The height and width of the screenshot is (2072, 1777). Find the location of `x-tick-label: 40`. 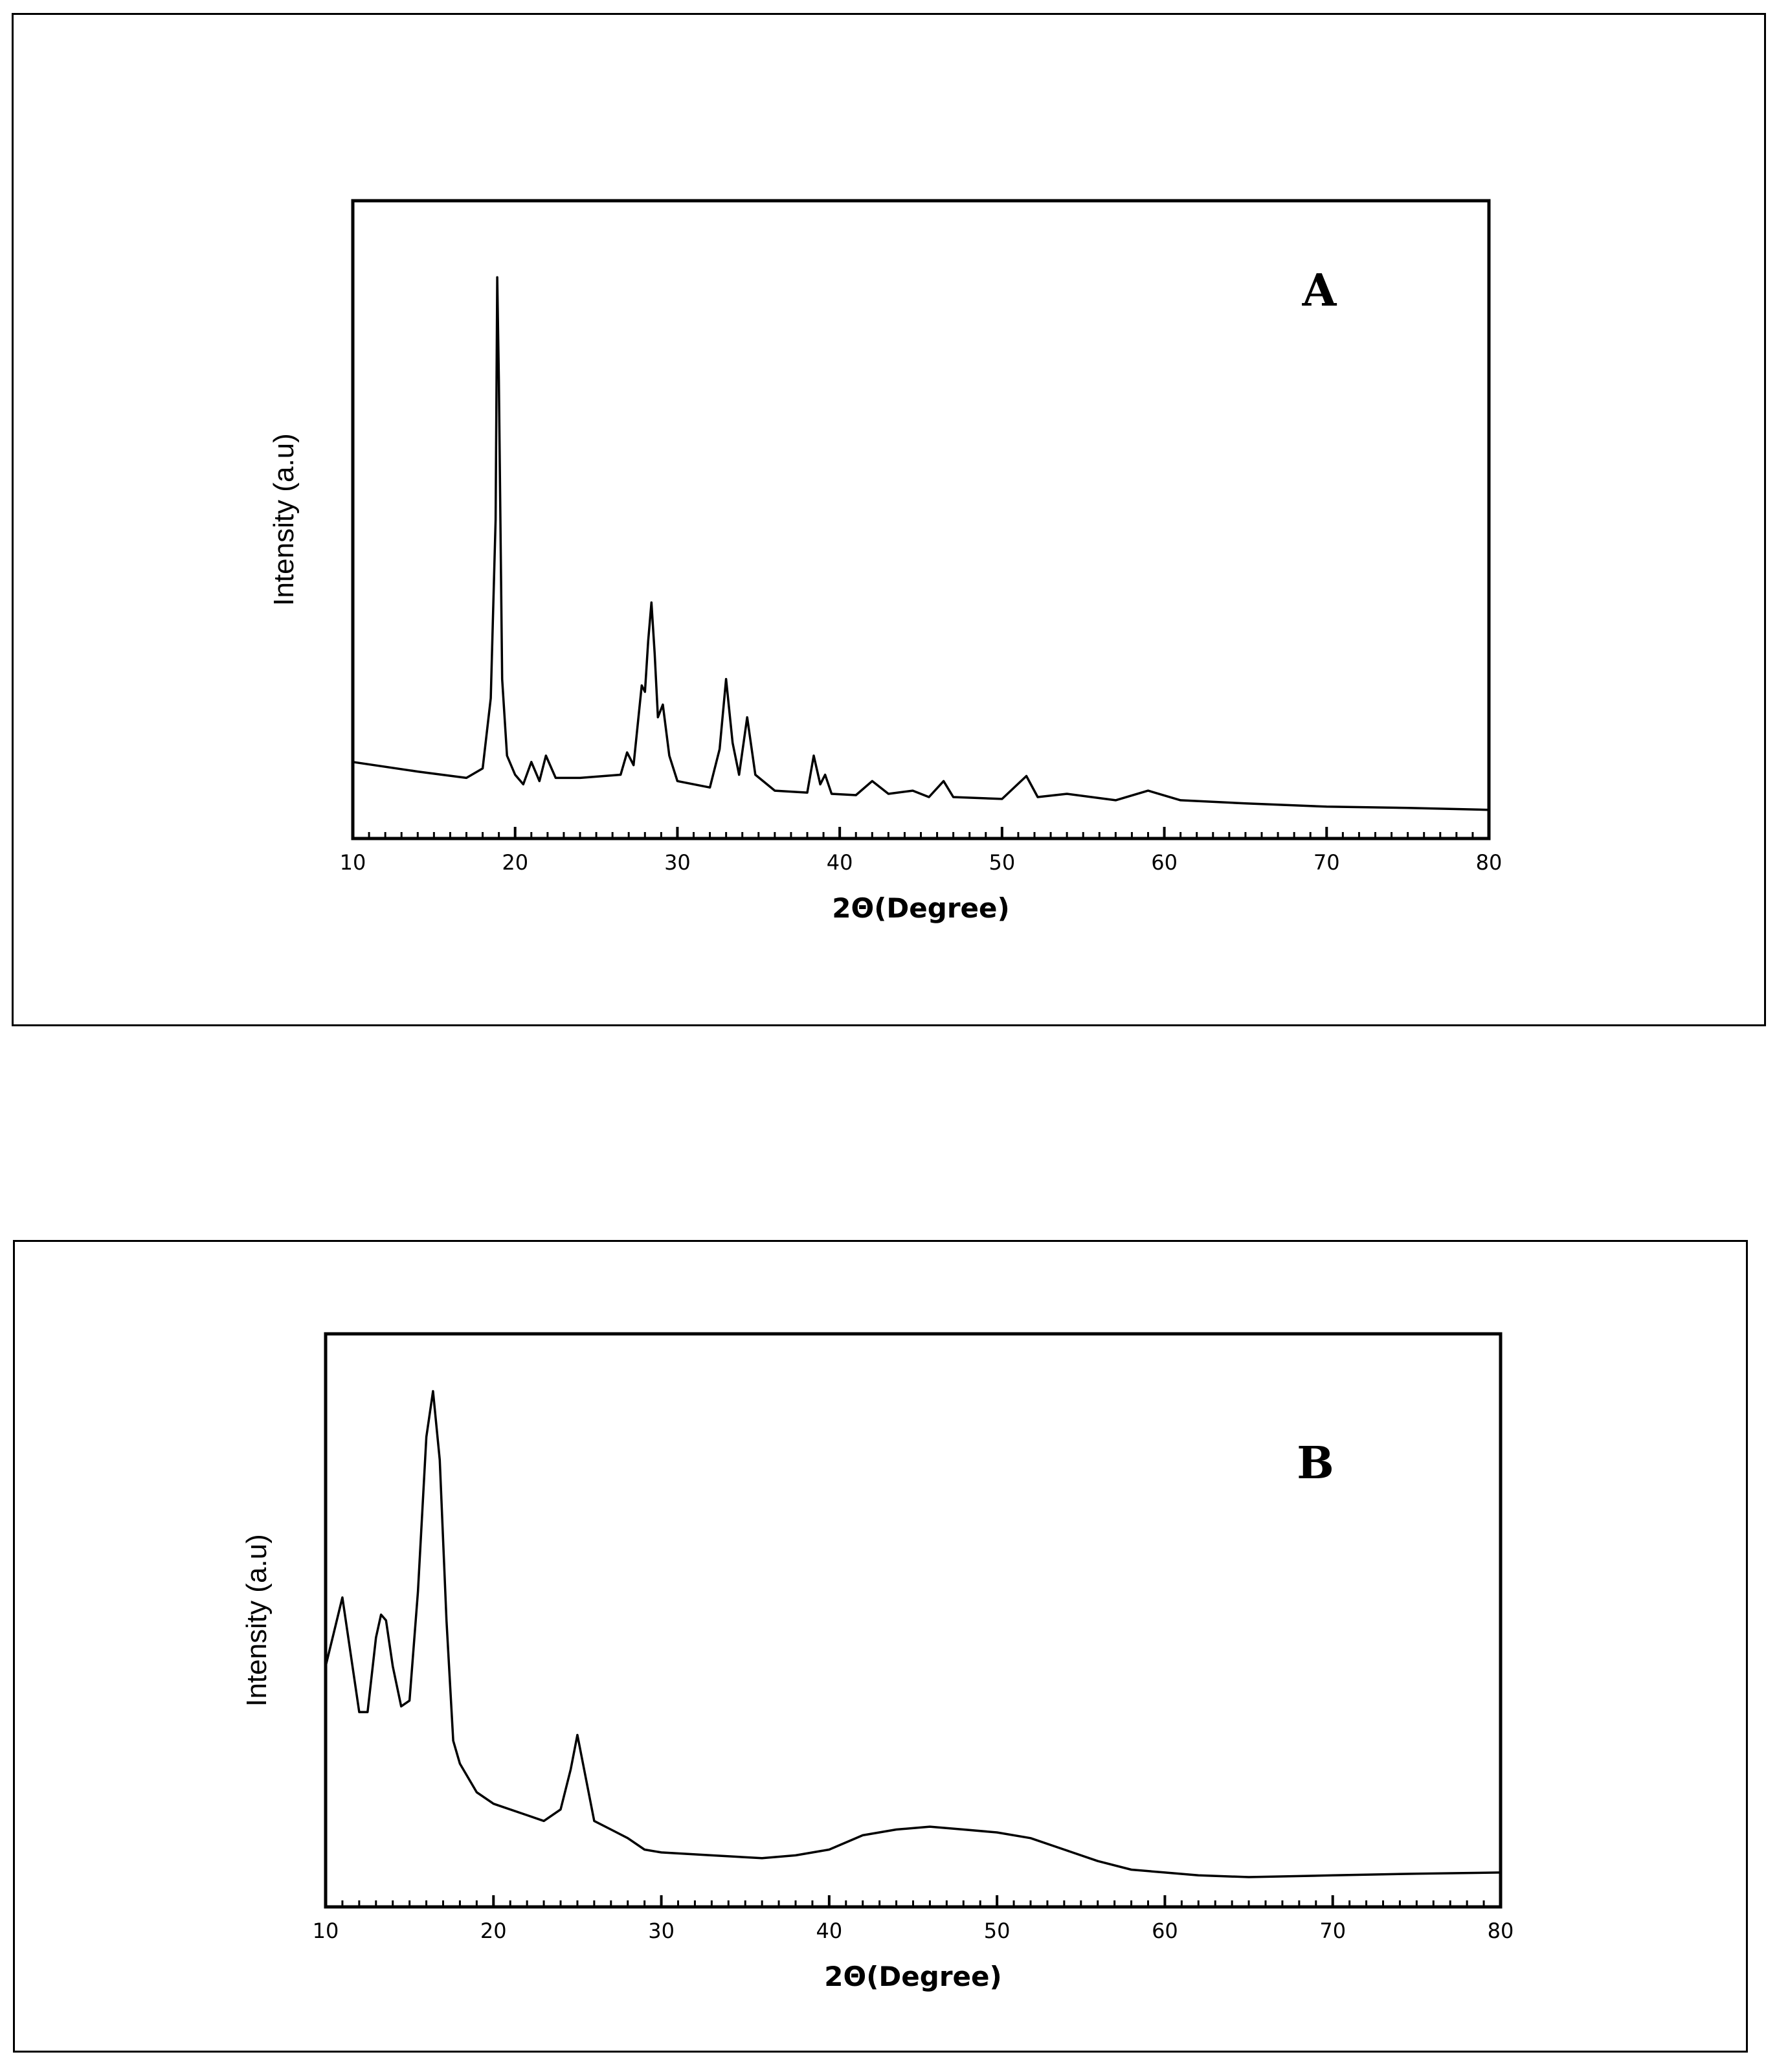

x-tick-label: 40 is located at coordinates (840, 862).